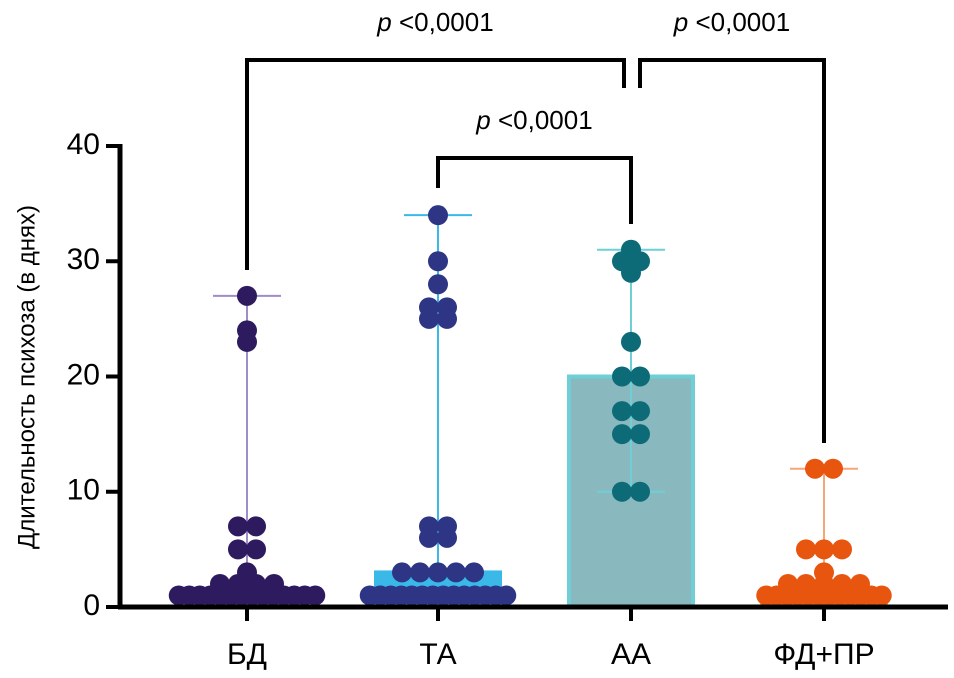  I want to click on y-tick-label: 20, so click(83, 374).